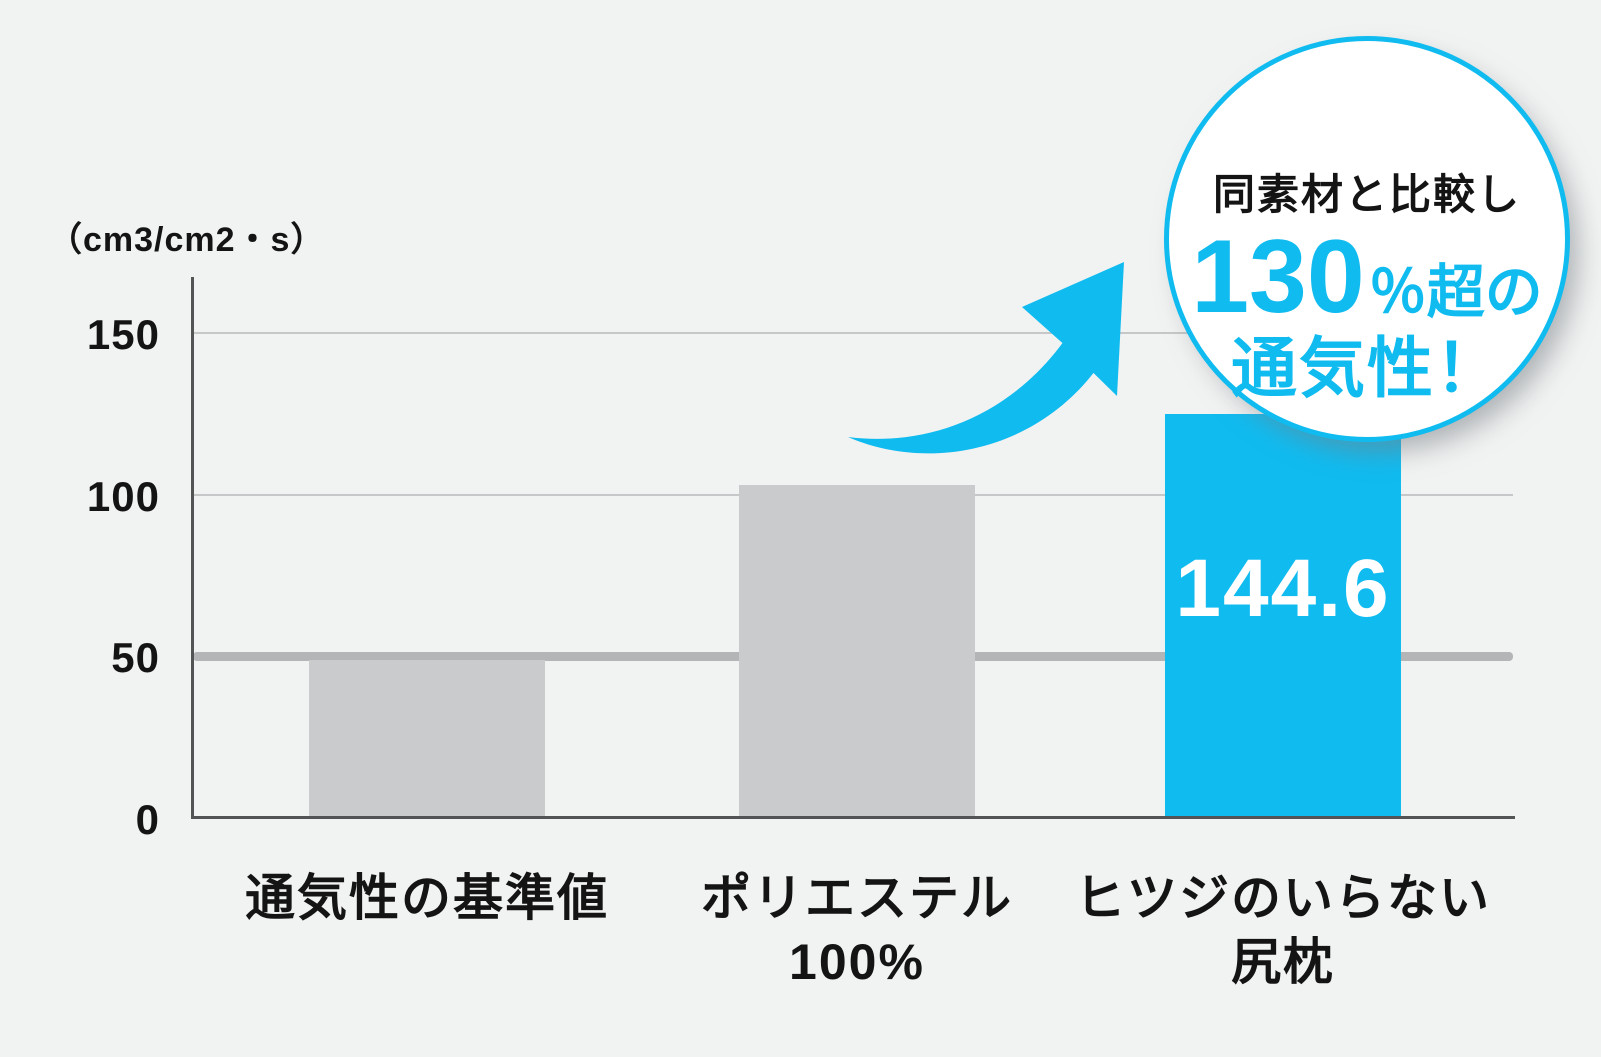  I want to click on bar-product-shirimakura: 144.6, so click(1283, 615).